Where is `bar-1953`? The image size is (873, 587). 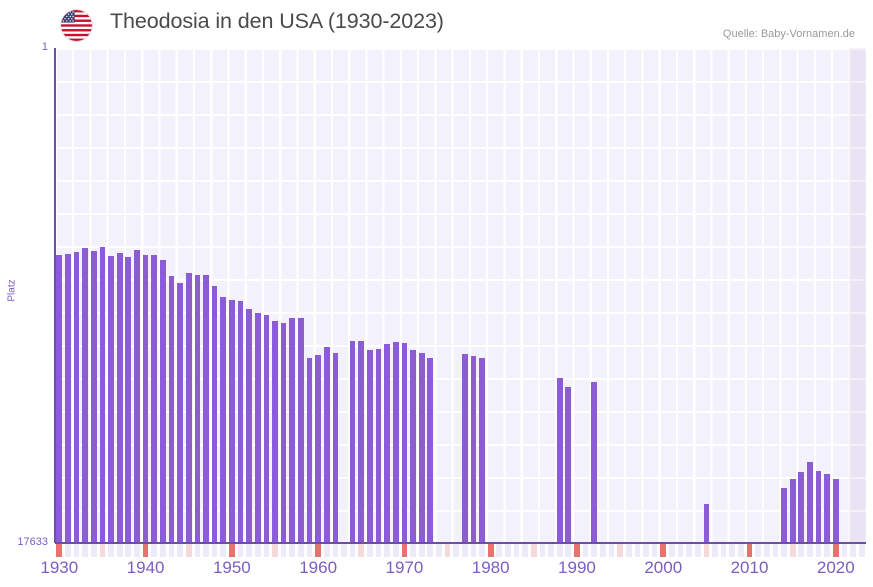
bar-1953 is located at coordinates (257, 428).